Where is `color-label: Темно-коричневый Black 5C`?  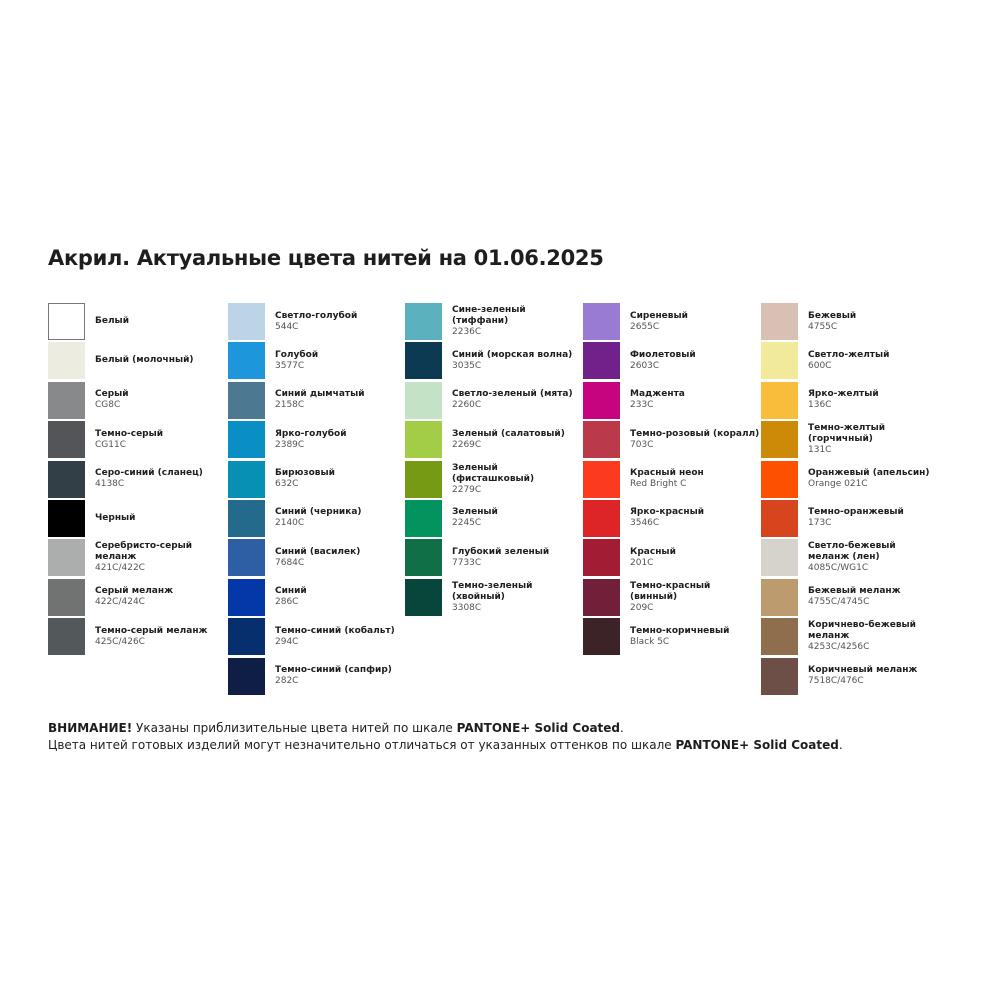
color-label: Темно-коричневый Black 5C is located at coordinates (695, 636).